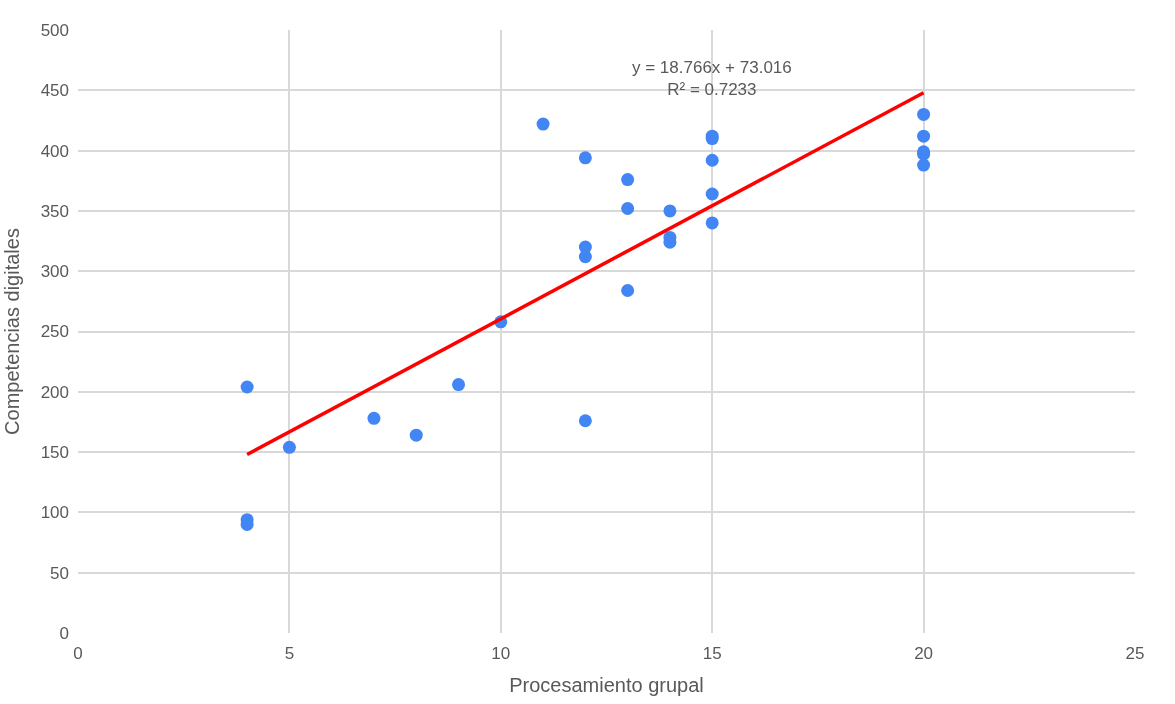 The height and width of the screenshot is (704, 1175). What do you see at coordinates (54, 513) in the screenshot?
I see `y-tick-label: 100` at bounding box center [54, 513].